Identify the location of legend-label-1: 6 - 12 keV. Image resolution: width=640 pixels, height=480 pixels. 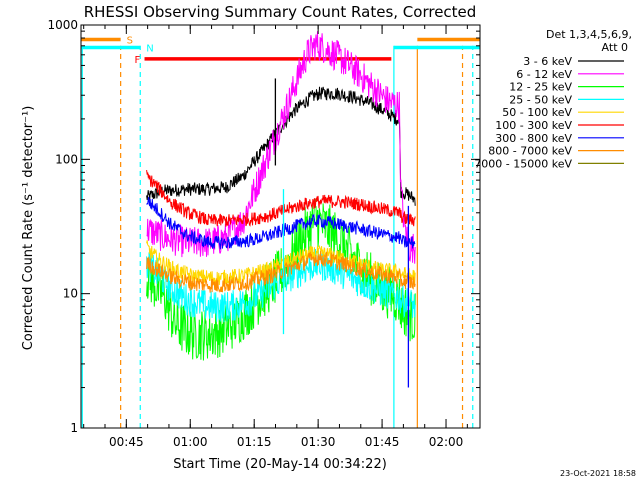
(544, 74).